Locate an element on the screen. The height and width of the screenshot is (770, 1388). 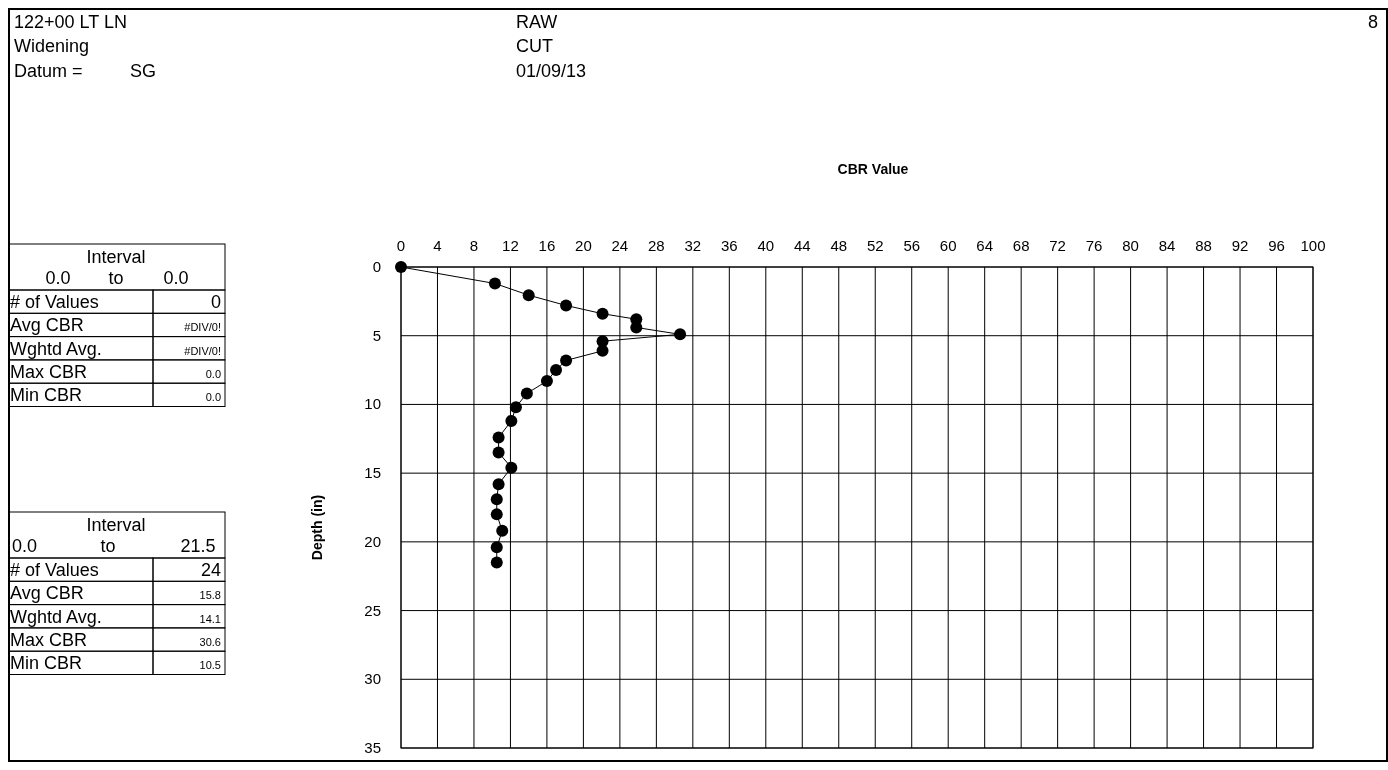
x-tick-label: 88 is located at coordinates (1203, 245).